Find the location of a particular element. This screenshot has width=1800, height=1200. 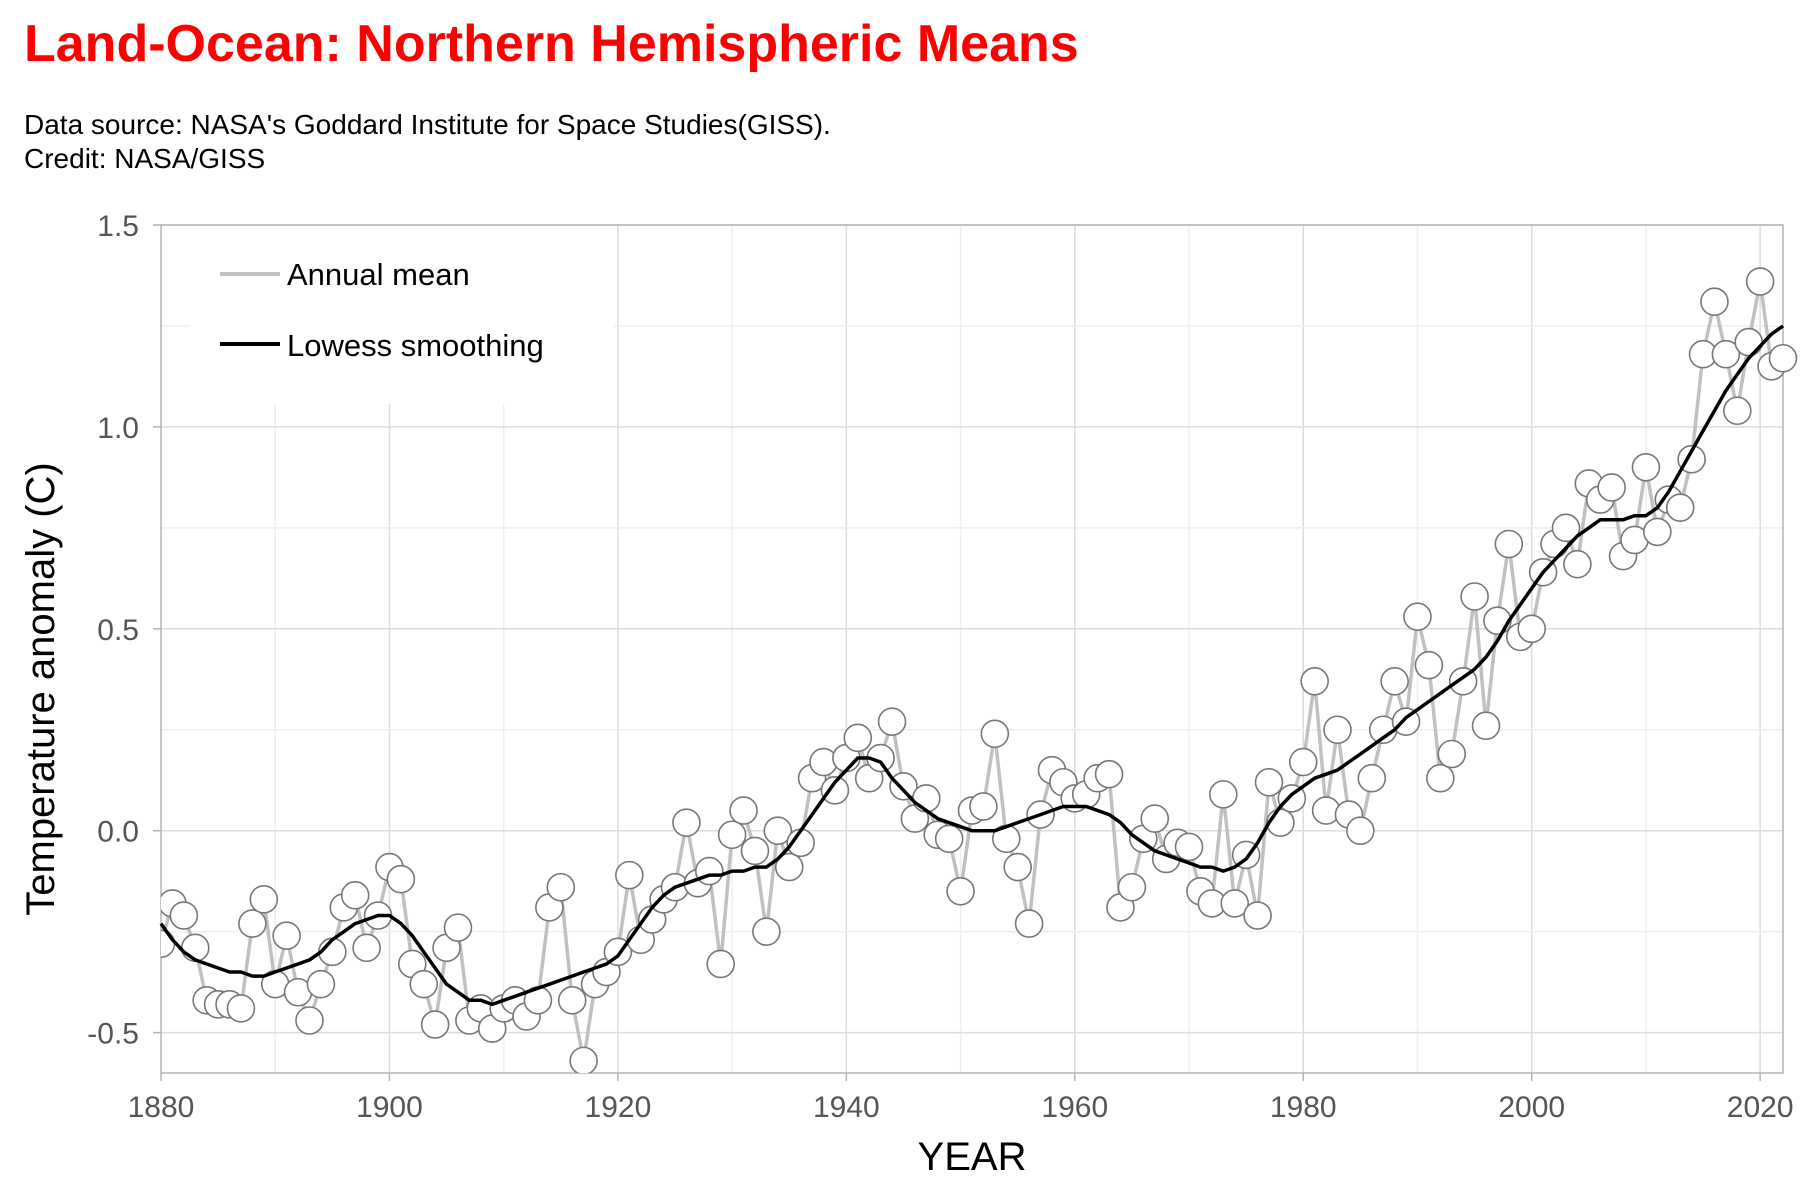

x-tick-label: 1880 is located at coordinates (161, 1107).